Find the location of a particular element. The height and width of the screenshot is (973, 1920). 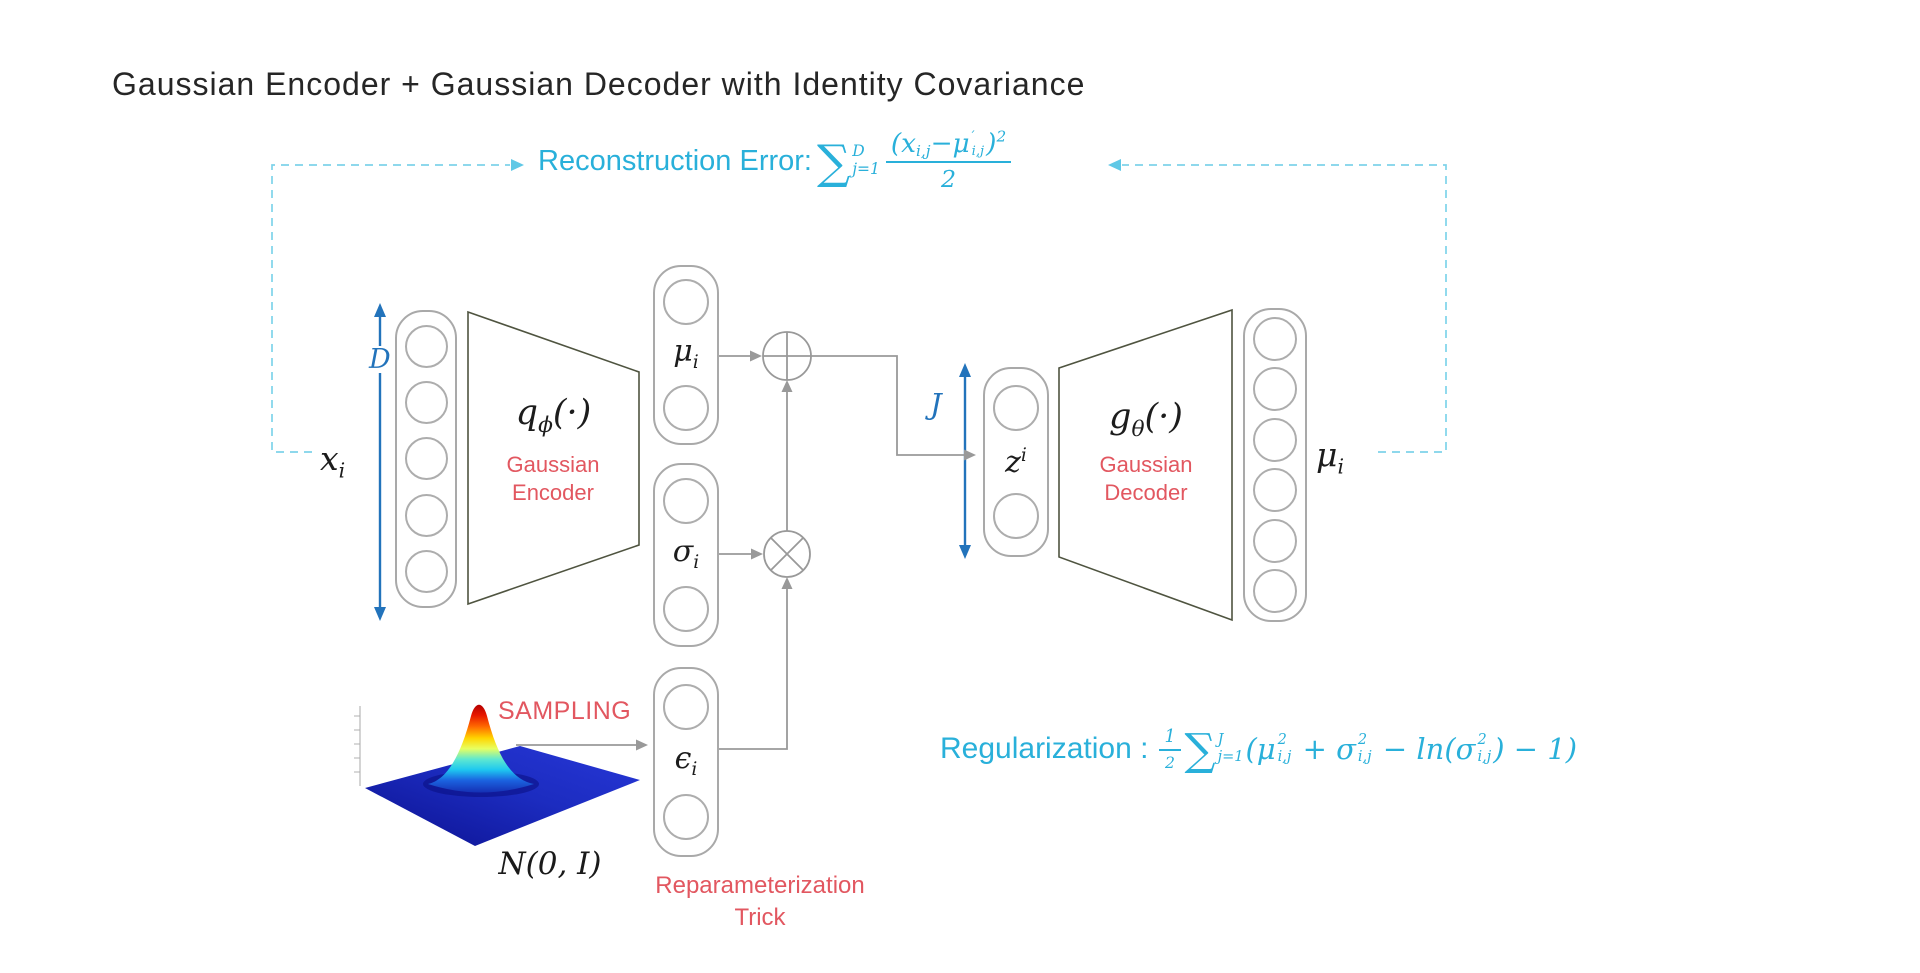

gaussian-bump is located at coordinates (481, 748).